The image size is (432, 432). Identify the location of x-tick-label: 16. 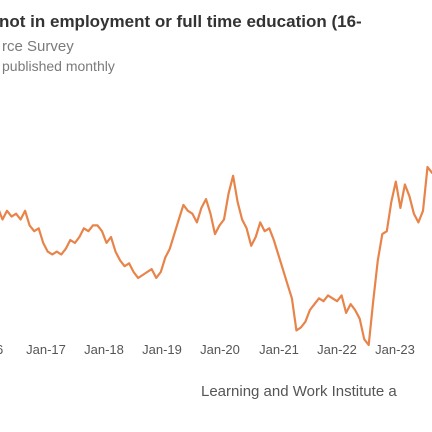
(1, 349).